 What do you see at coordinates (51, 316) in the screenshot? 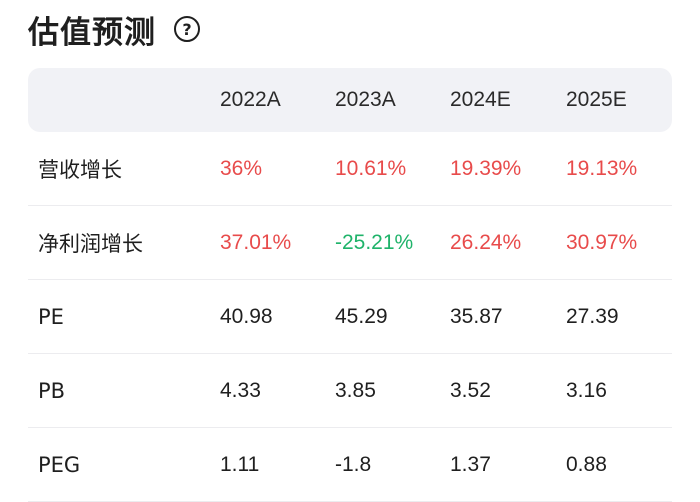
I see `row-label: PE` at bounding box center [51, 316].